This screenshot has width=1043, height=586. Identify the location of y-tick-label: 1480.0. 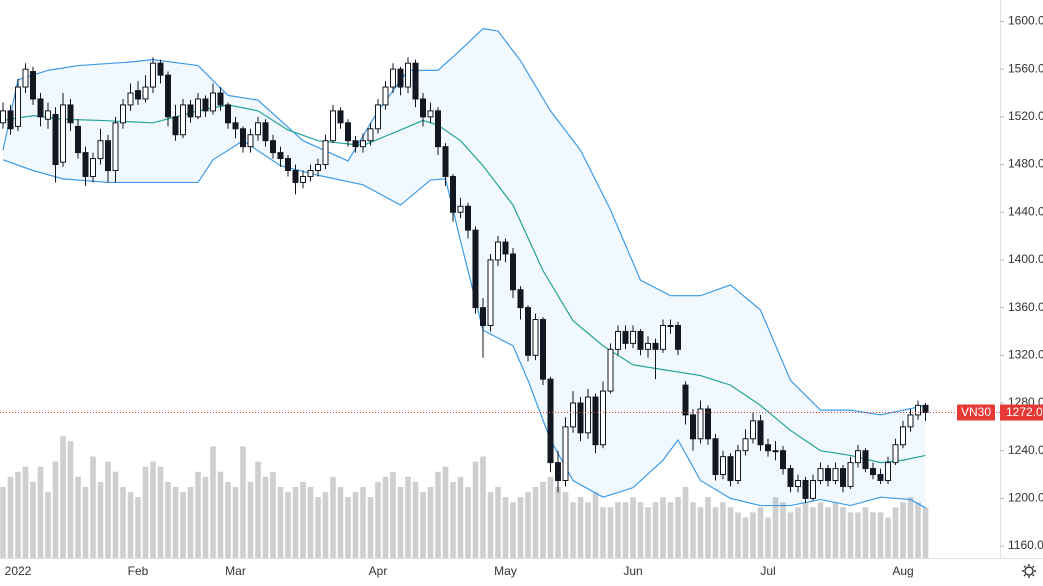
(1025, 164).